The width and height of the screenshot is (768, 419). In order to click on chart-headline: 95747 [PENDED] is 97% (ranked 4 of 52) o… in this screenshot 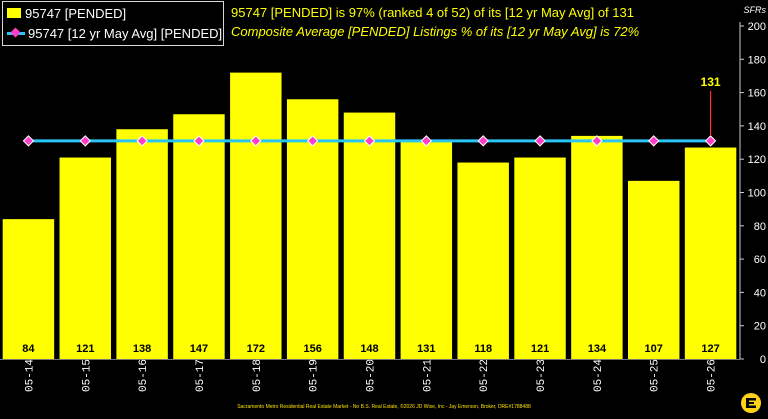, I will do `click(432, 12)`.